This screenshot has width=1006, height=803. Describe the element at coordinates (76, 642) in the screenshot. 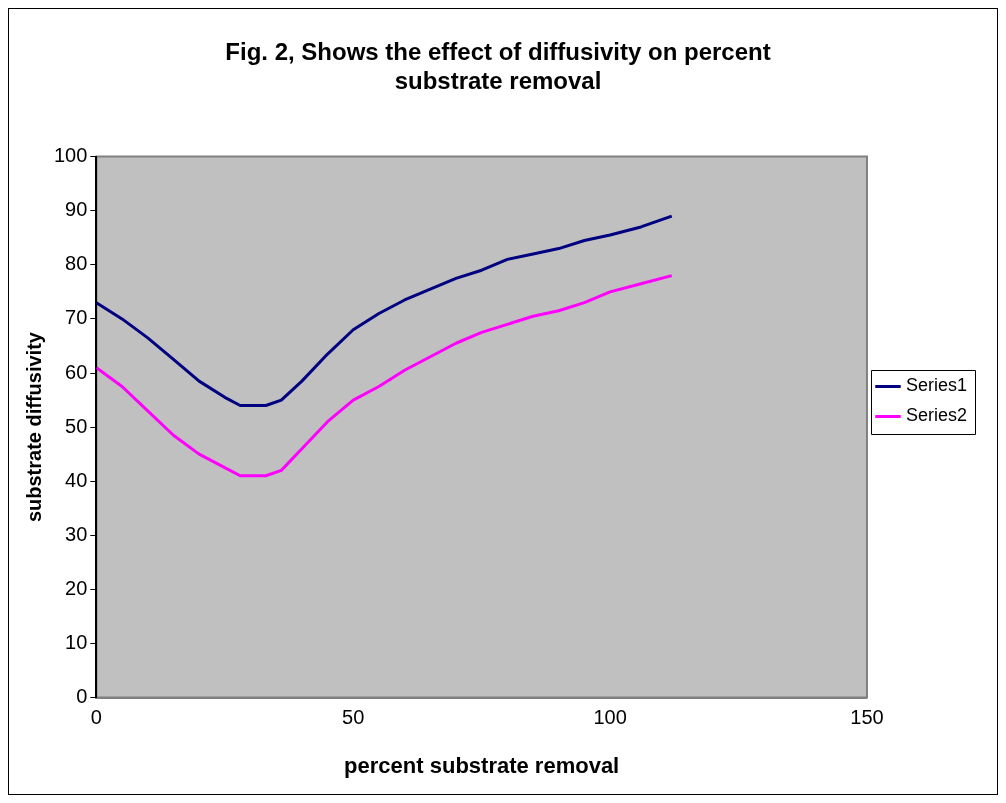

I see `y-tick-label: 10` at that location.